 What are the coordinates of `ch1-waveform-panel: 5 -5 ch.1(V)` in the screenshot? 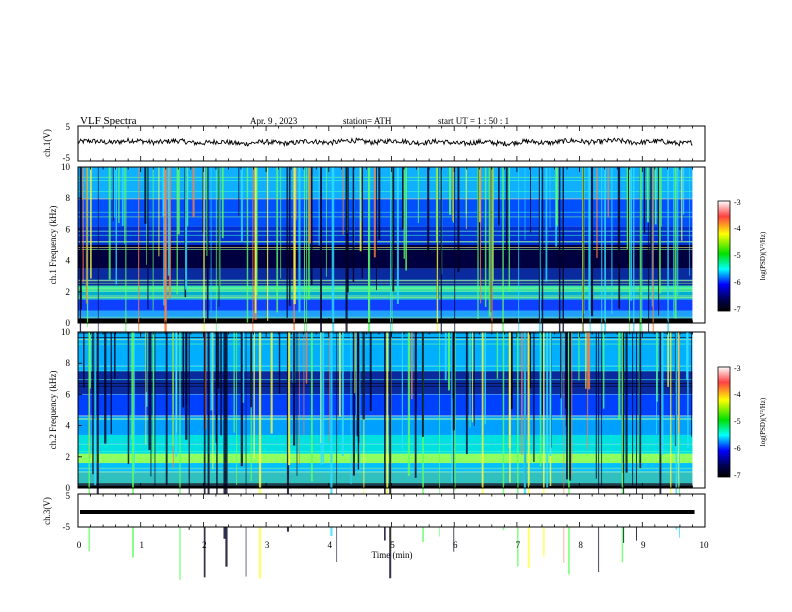 It's located at (374, 142).